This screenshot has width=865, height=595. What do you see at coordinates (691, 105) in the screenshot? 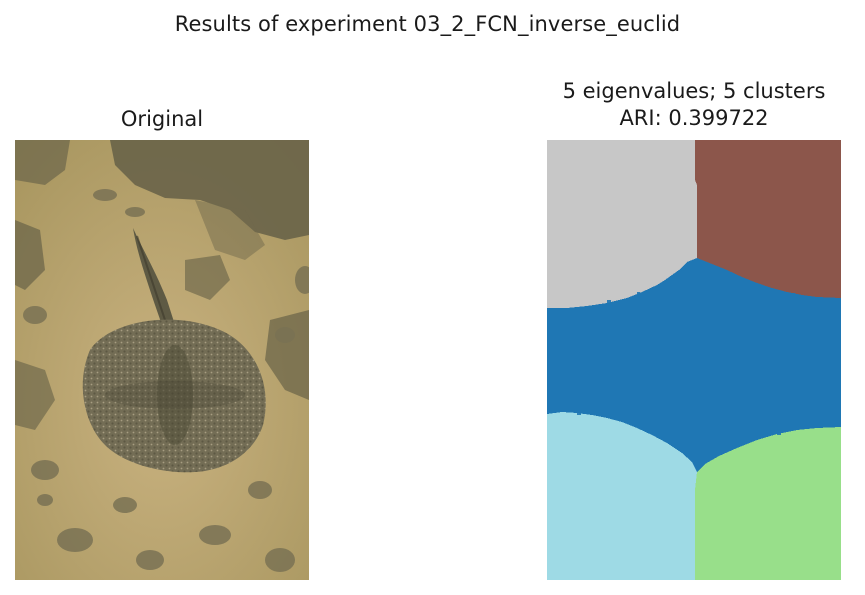
I see `segmentation-panel-title: 5 eigenvalues; 5 clusters ARI: 0.399722` at bounding box center [691, 105].